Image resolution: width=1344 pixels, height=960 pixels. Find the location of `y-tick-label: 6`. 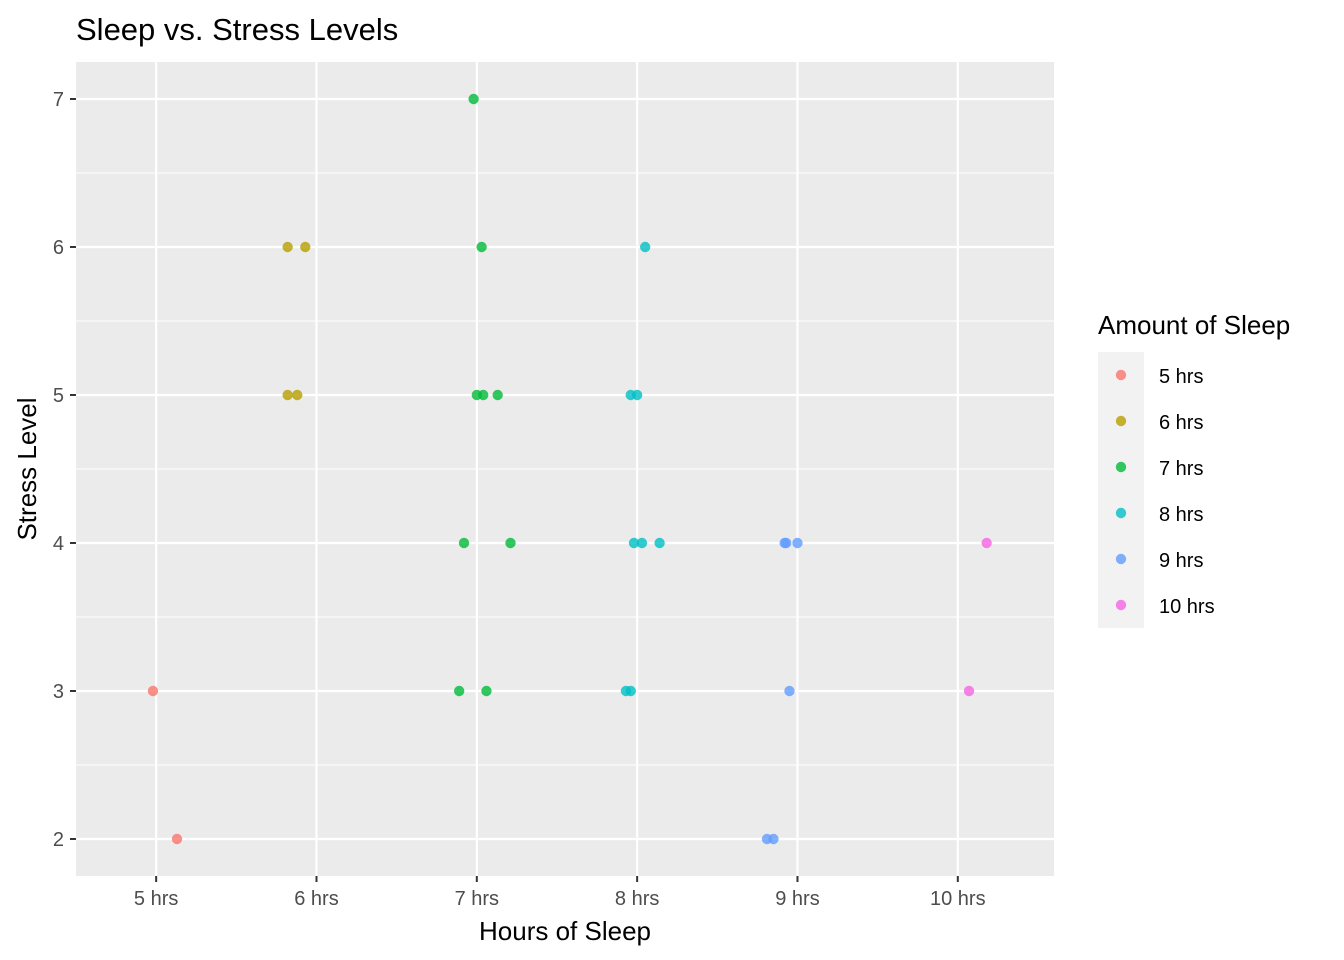

y-tick-label: 6 is located at coordinates (58, 248).